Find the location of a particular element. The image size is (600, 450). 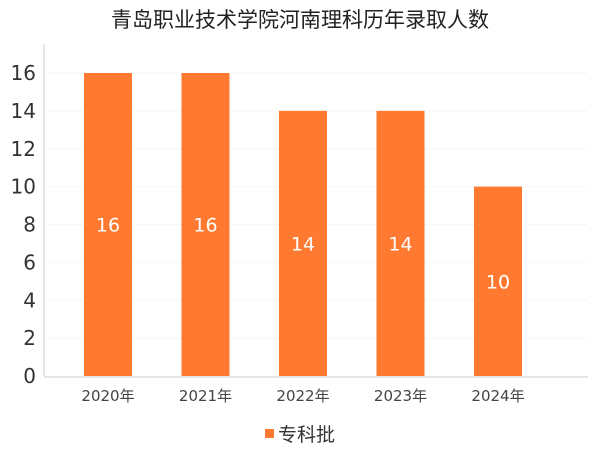

x-tick-label: 2020年 is located at coordinates (107, 396).